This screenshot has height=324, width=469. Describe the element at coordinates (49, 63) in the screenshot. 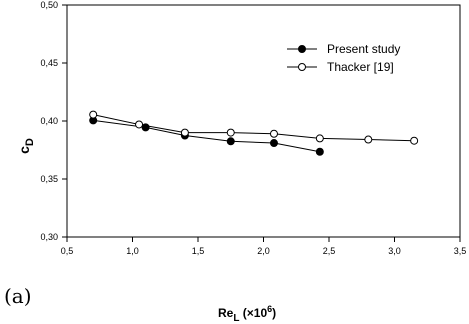

I see `y-tick-label: 0,45` at that location.